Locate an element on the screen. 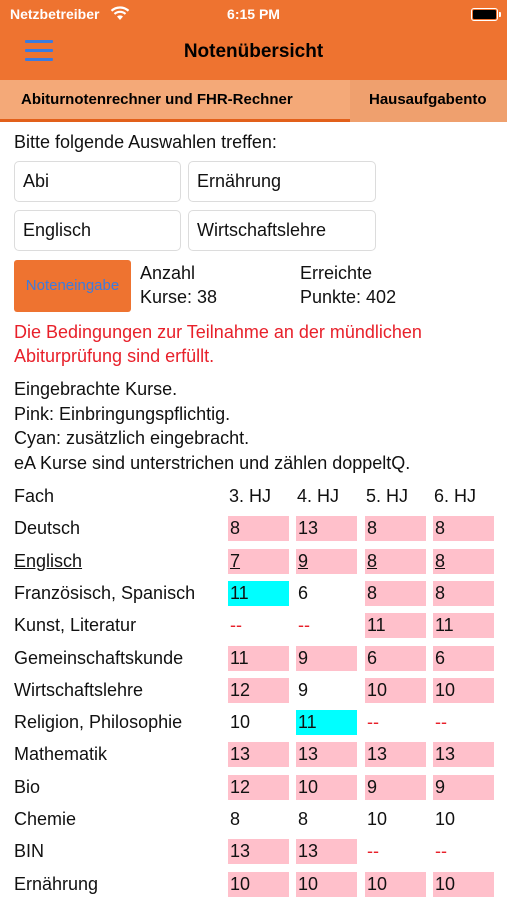 This screenshot has width=507, height=900. grade-cell: 7 is located at coordinates (258, 561).